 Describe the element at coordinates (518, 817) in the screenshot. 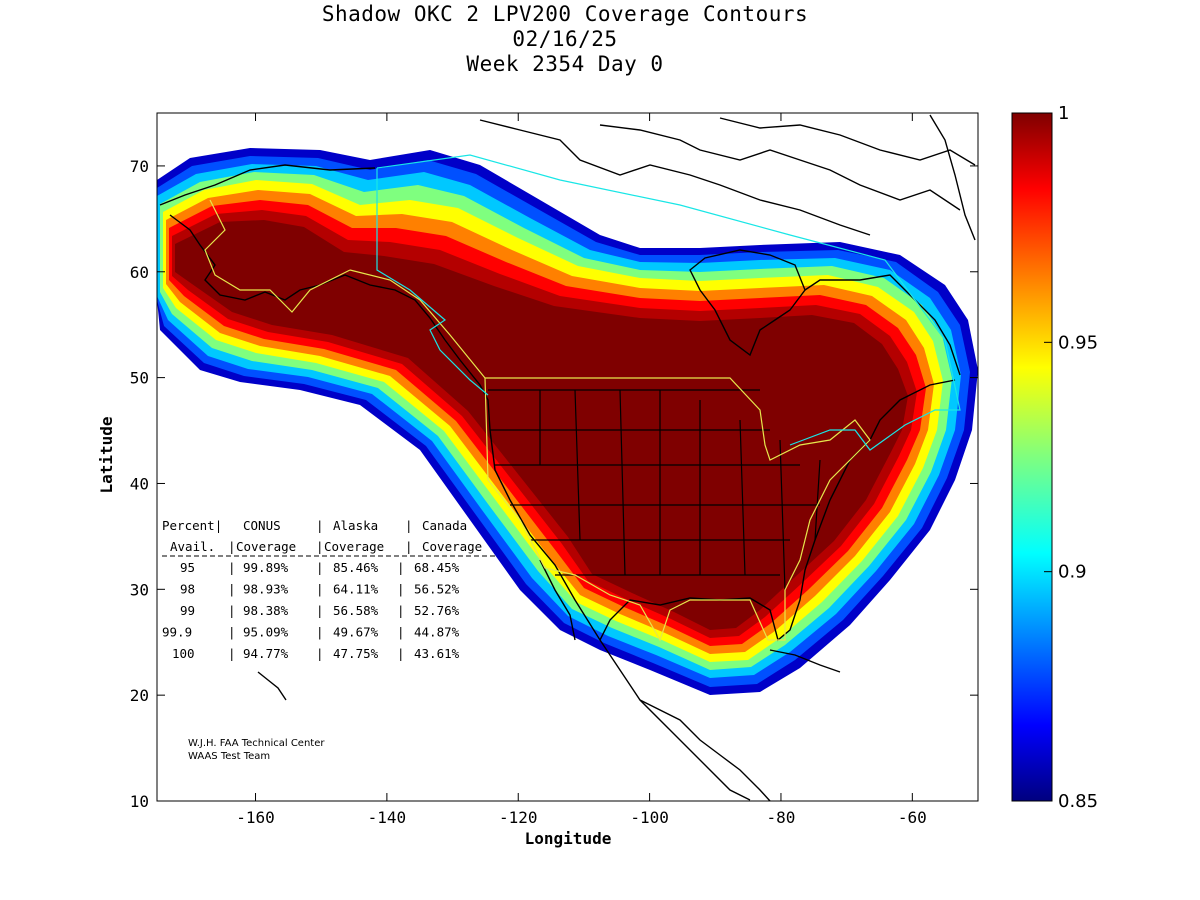

I see `x-tick-label: -120` at that location.